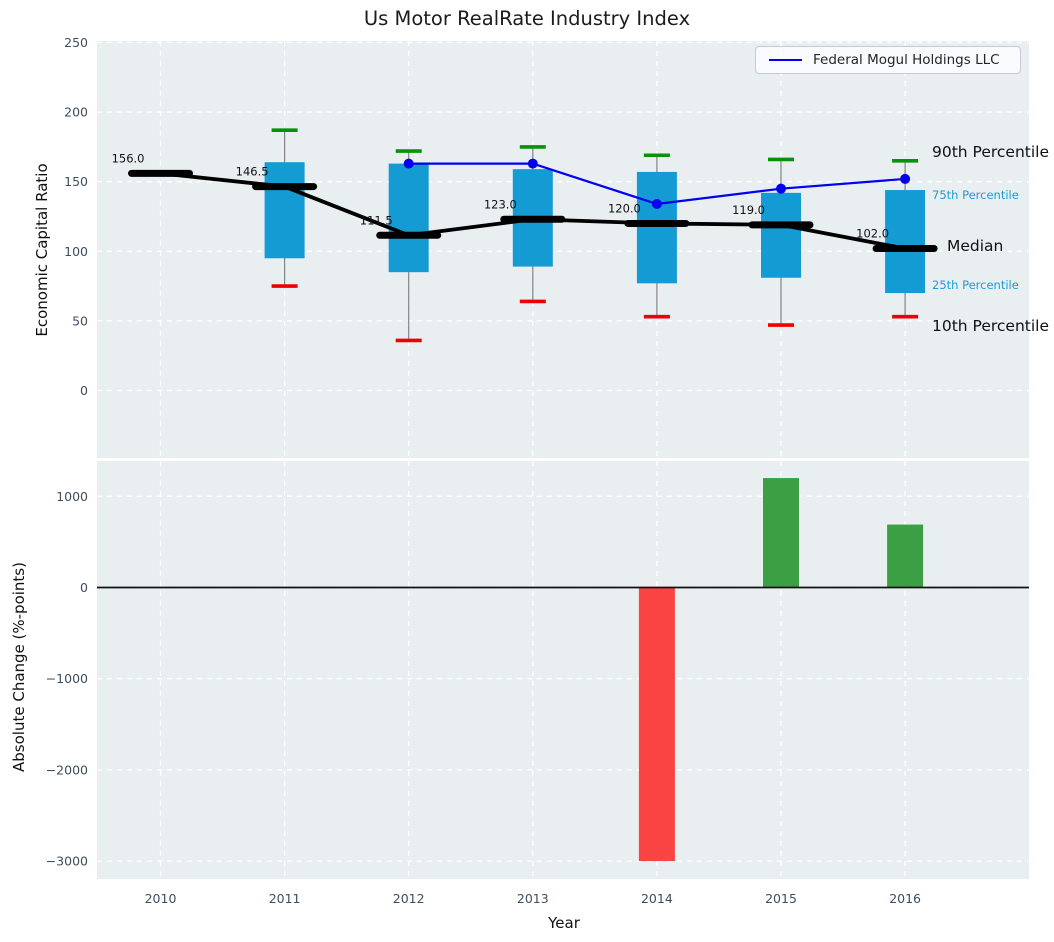 The image size is (1054, 942). Describe the element at coordinates (72, 496) in the screenshot. I see `bottom-y-tick-label: 1000` at that location.